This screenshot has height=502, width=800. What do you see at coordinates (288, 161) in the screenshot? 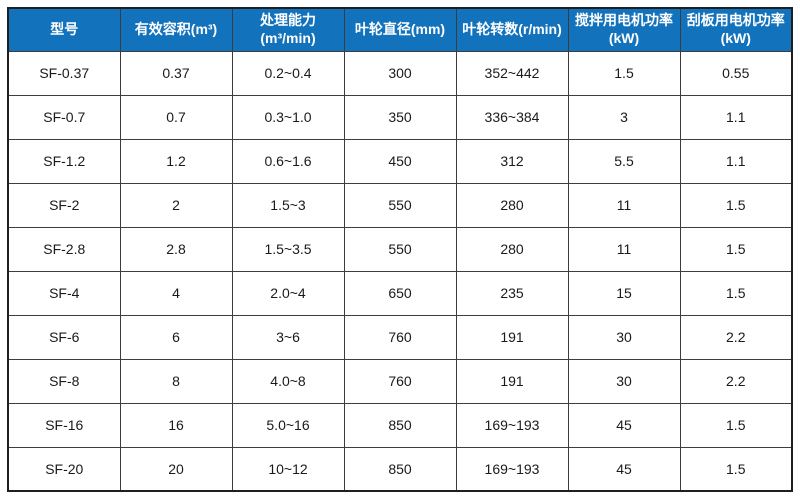
I see `table-cell: 0.6~1.6` at bounding box center [288, 161].